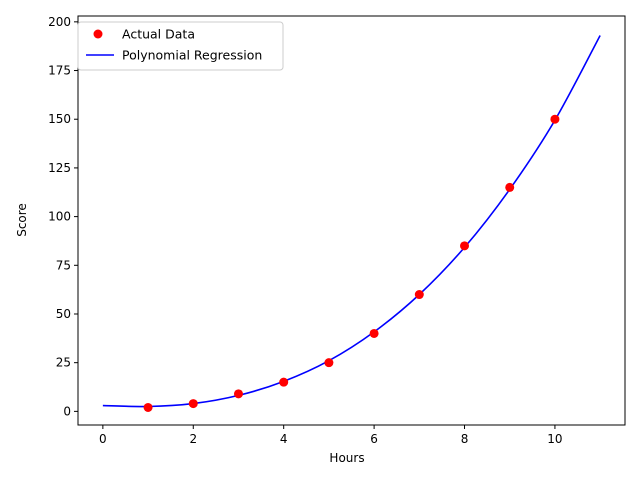 The height and width of the screenshot is (484, 640). Describe the element at coordinates (63, 265) in the screenshot. I see `y-tick-label: 75` at that location.